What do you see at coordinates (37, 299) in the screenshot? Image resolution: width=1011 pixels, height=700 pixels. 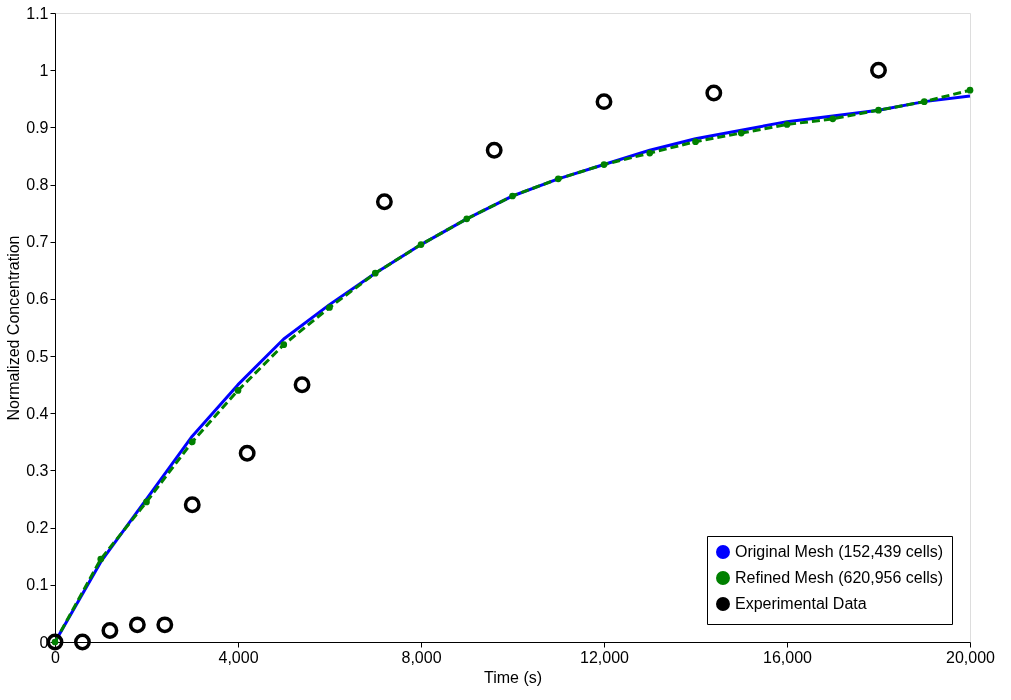 I see `y-tick-label: 0.6` at bounding box center [37, 299].